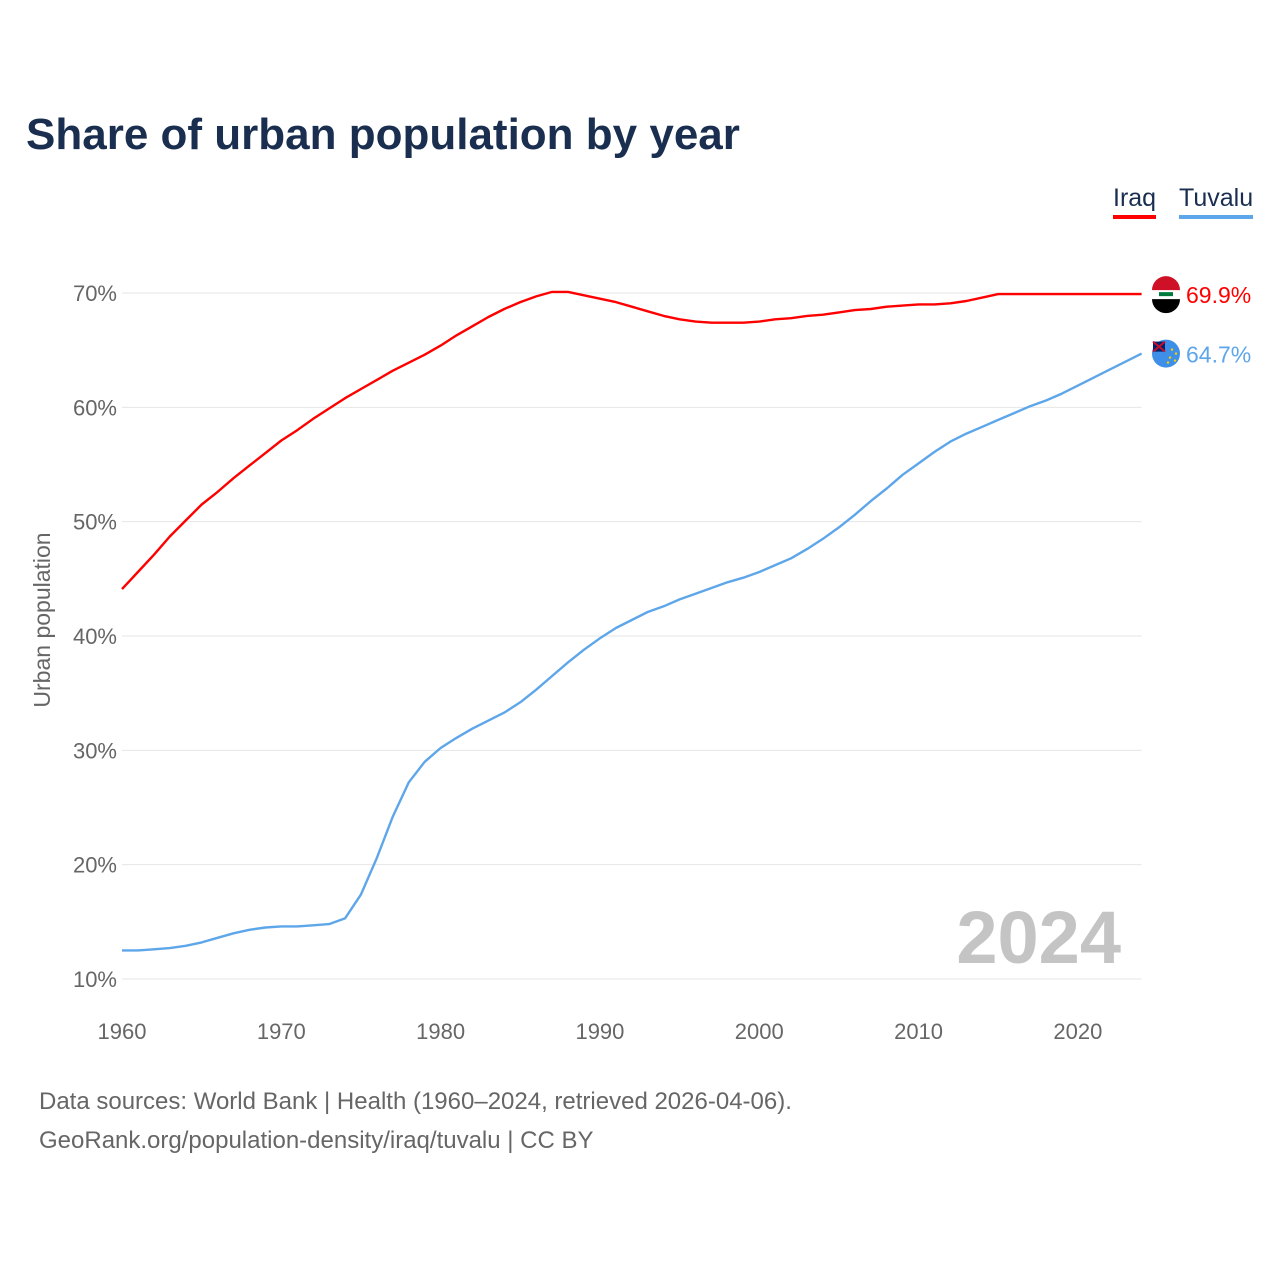  I want to click on y-tick-label: 70%, so click(95, 293).